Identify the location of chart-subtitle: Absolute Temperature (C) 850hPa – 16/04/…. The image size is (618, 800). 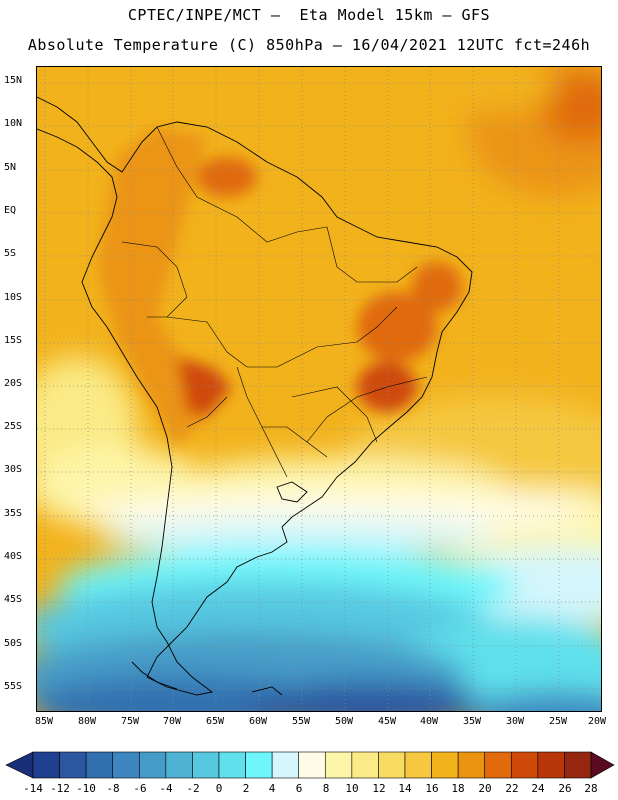
(309, 45).